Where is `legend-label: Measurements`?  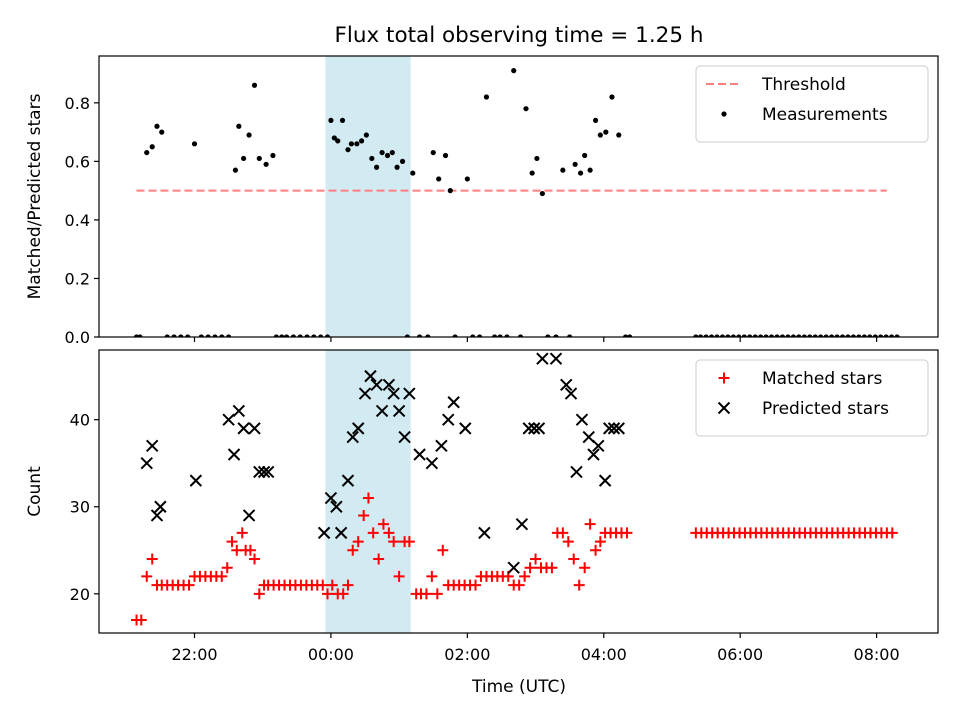 legend-label: Measurements is located at coordinates (825, 115).